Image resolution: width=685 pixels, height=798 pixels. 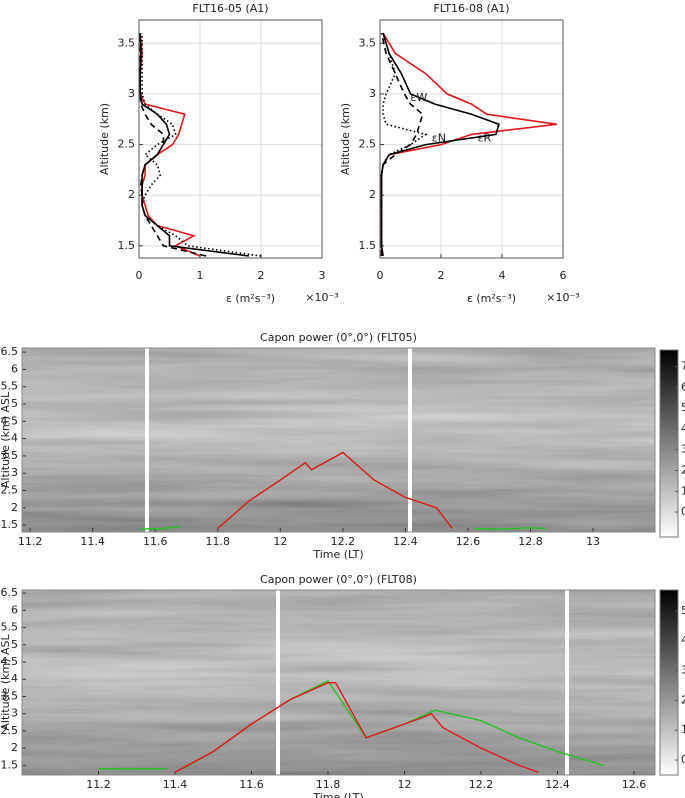 I want to click on y-tick-label: 6.5, so click(x=10, y=351).